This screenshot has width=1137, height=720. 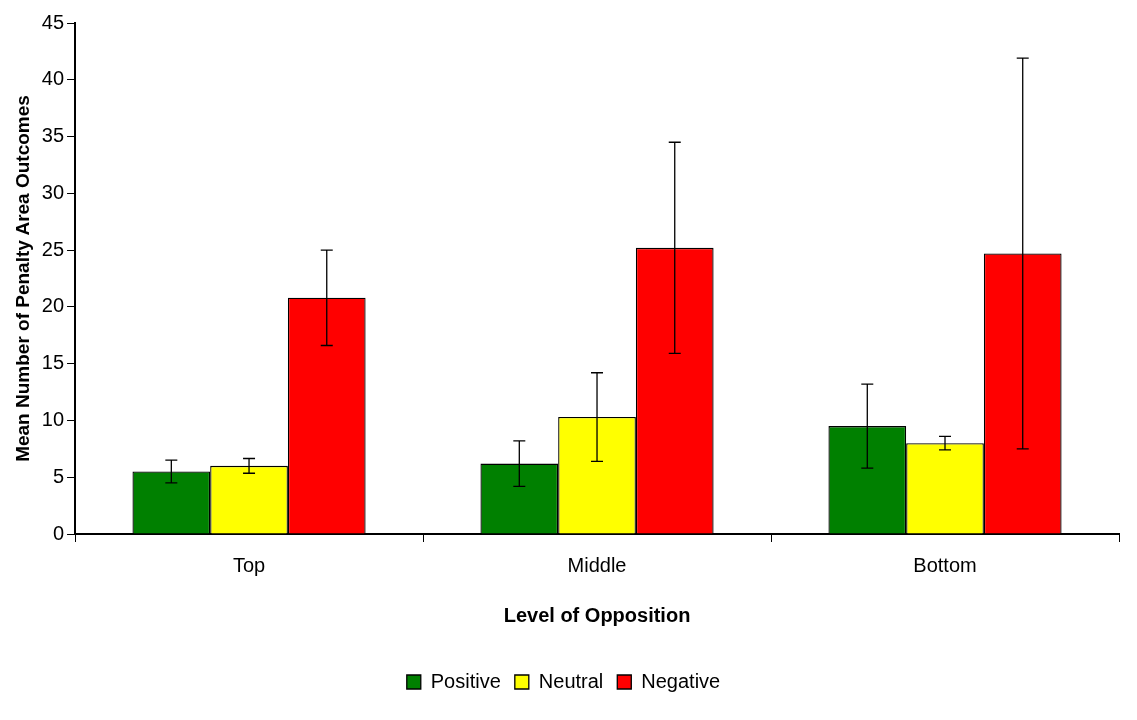 What do you see at coordinates (53, 191) in the screenshot?
I see `y-tick-label: 30` at bounding box center [53, 191].